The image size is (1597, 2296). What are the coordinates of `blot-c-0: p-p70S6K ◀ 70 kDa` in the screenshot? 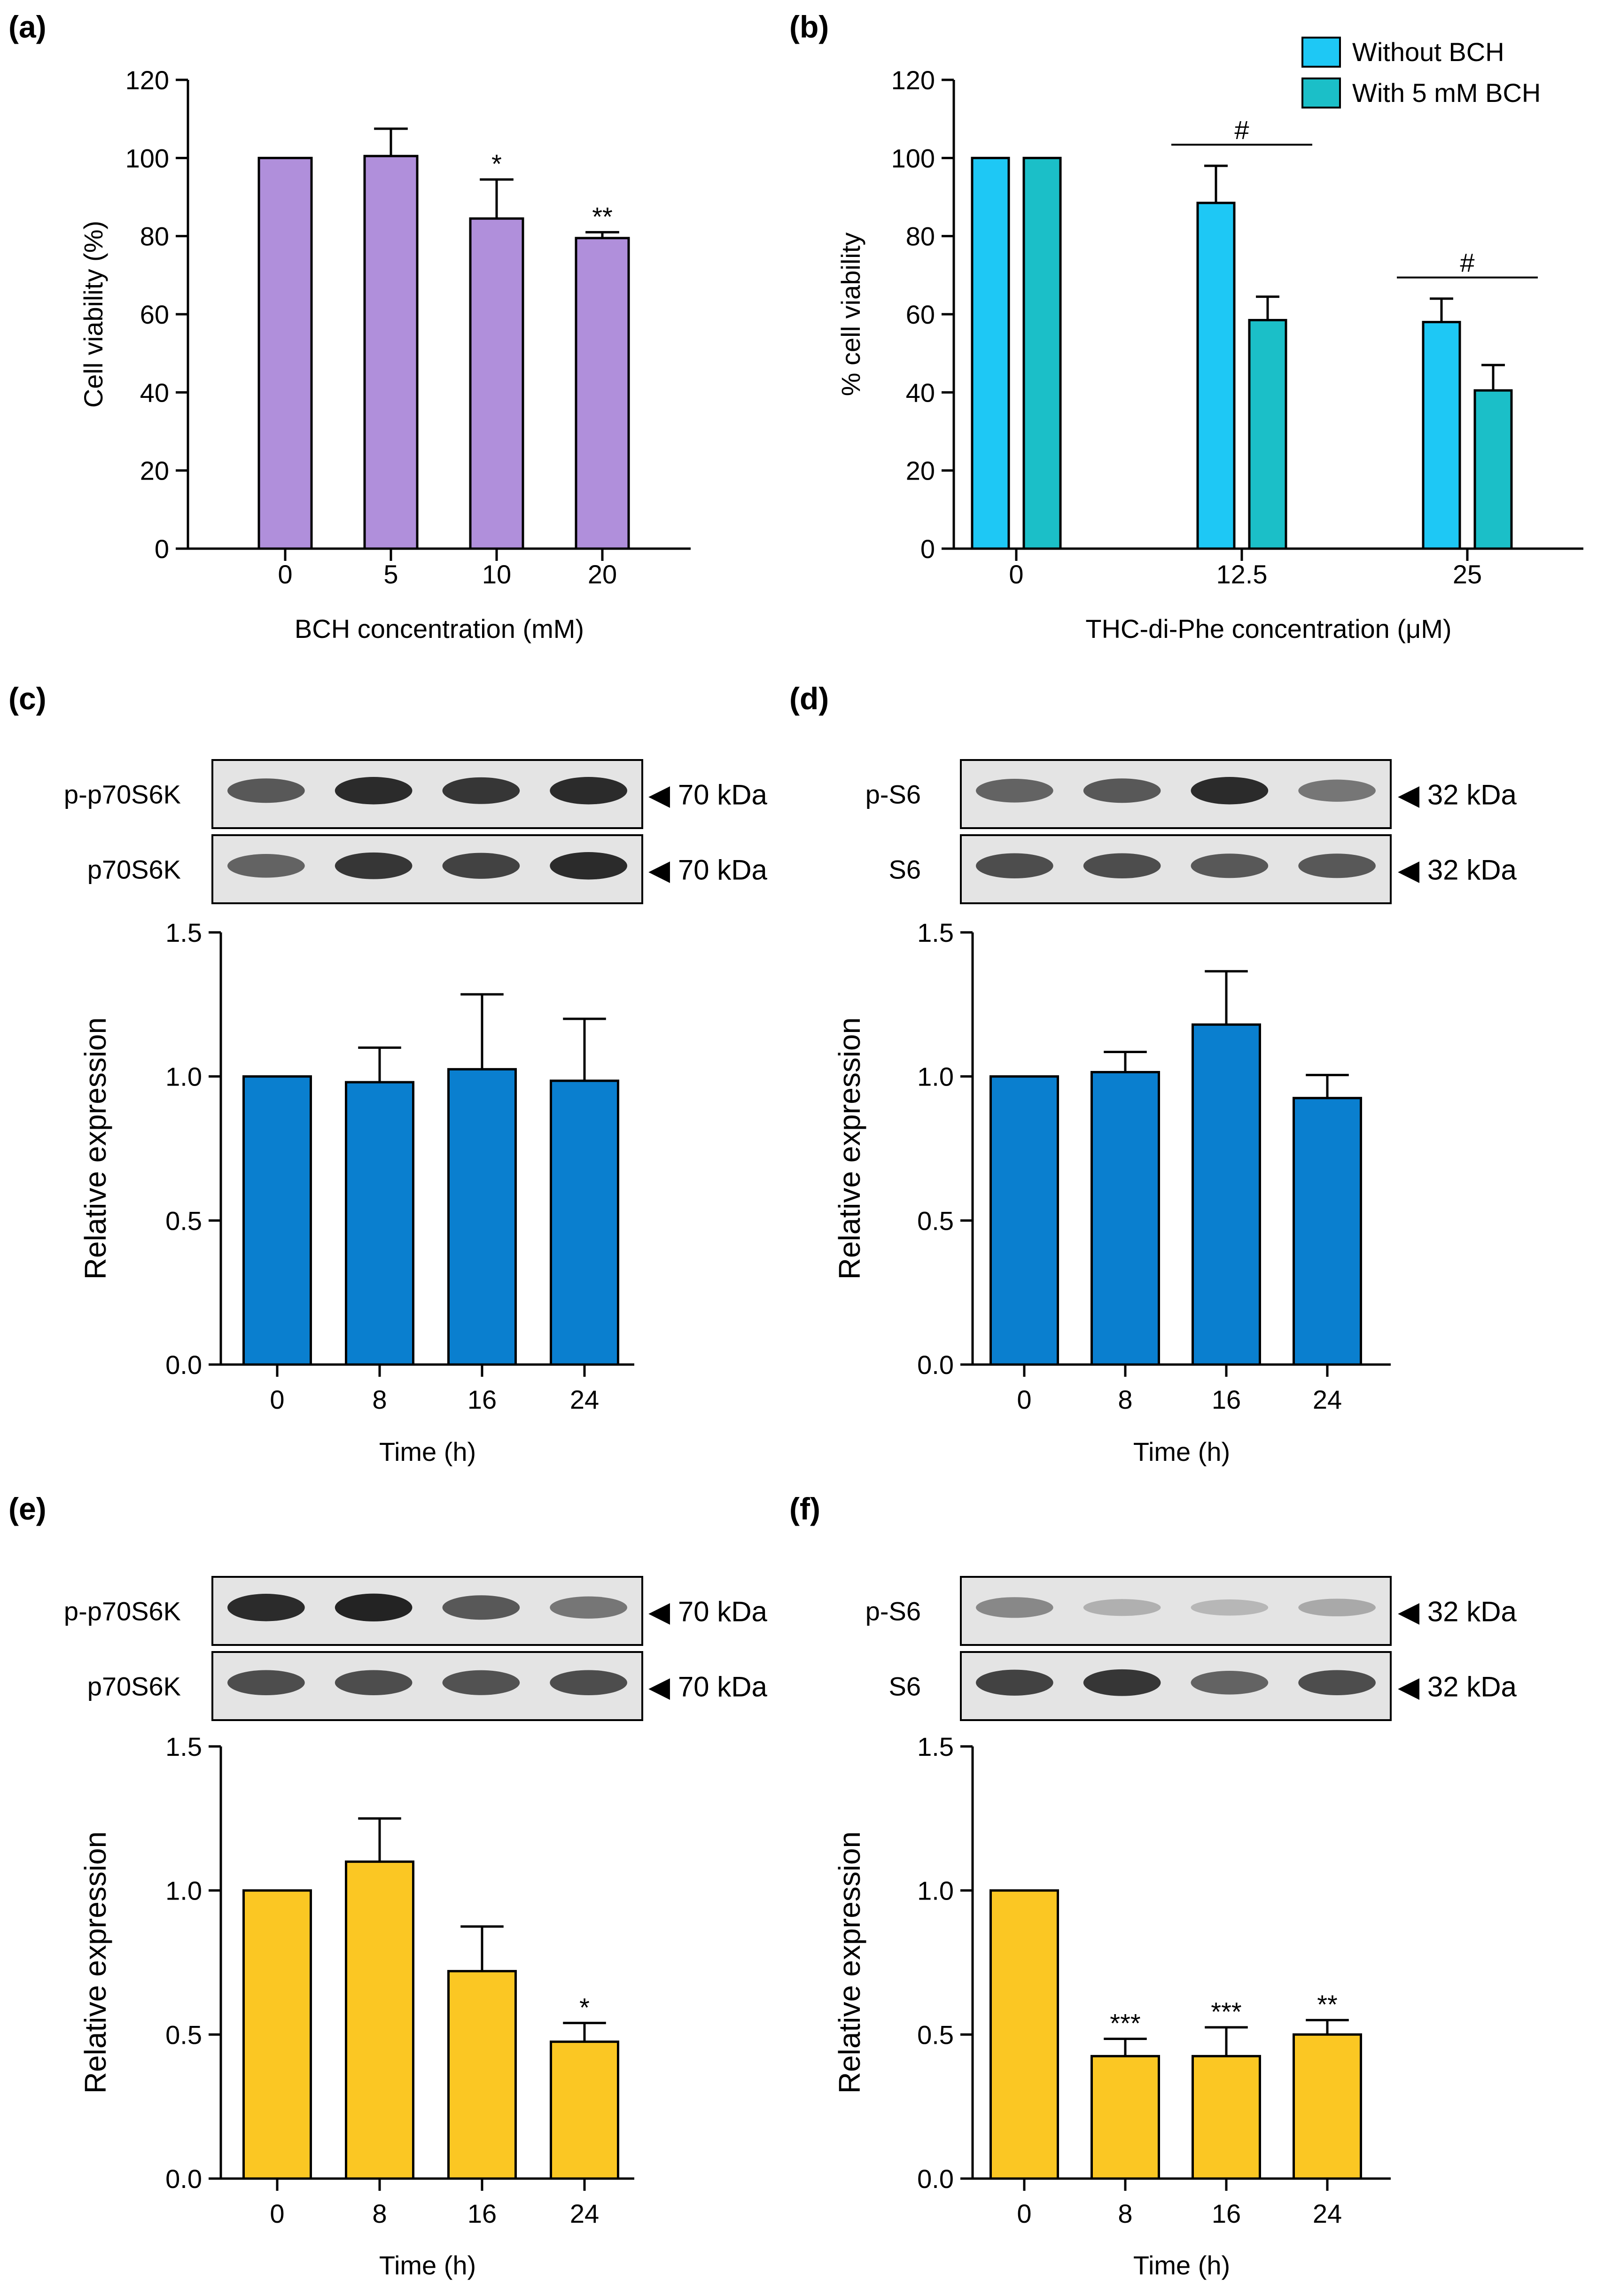 It's located at (416, 794).